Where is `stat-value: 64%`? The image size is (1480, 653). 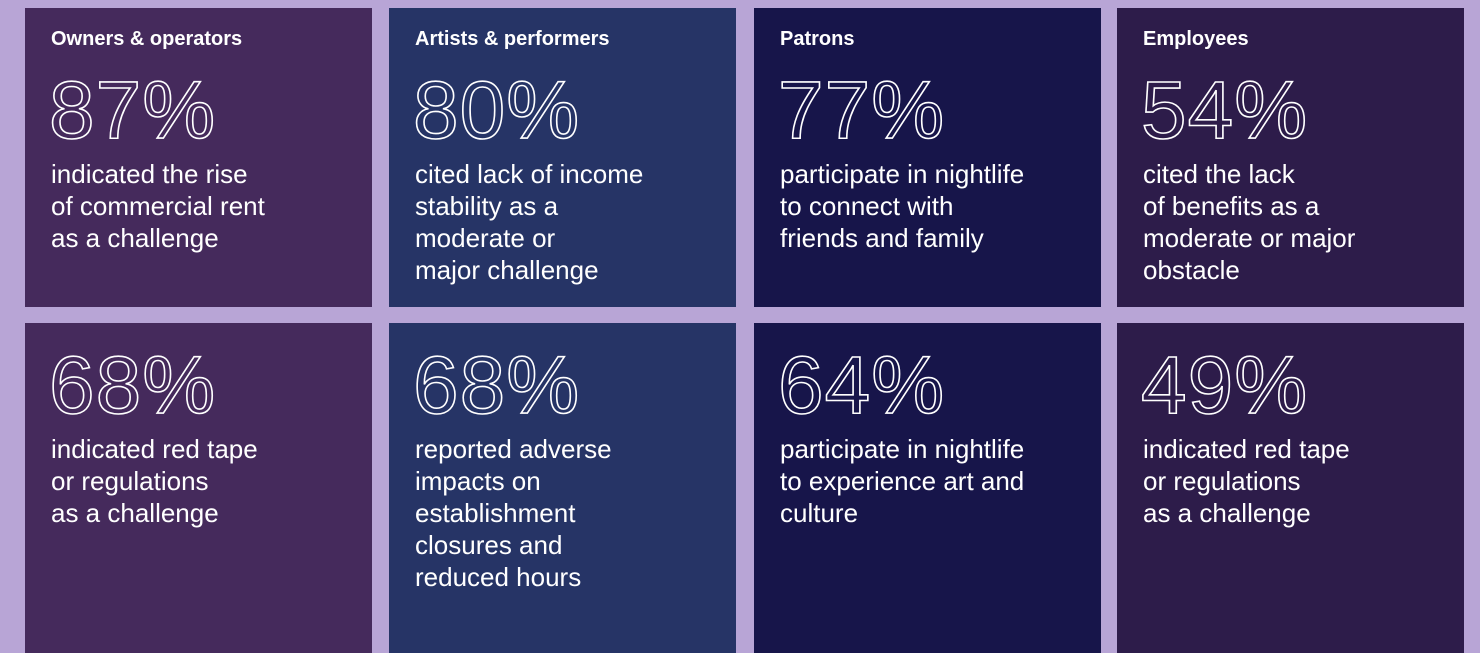
stat-value: 64% is located at coordinates (861, 385).